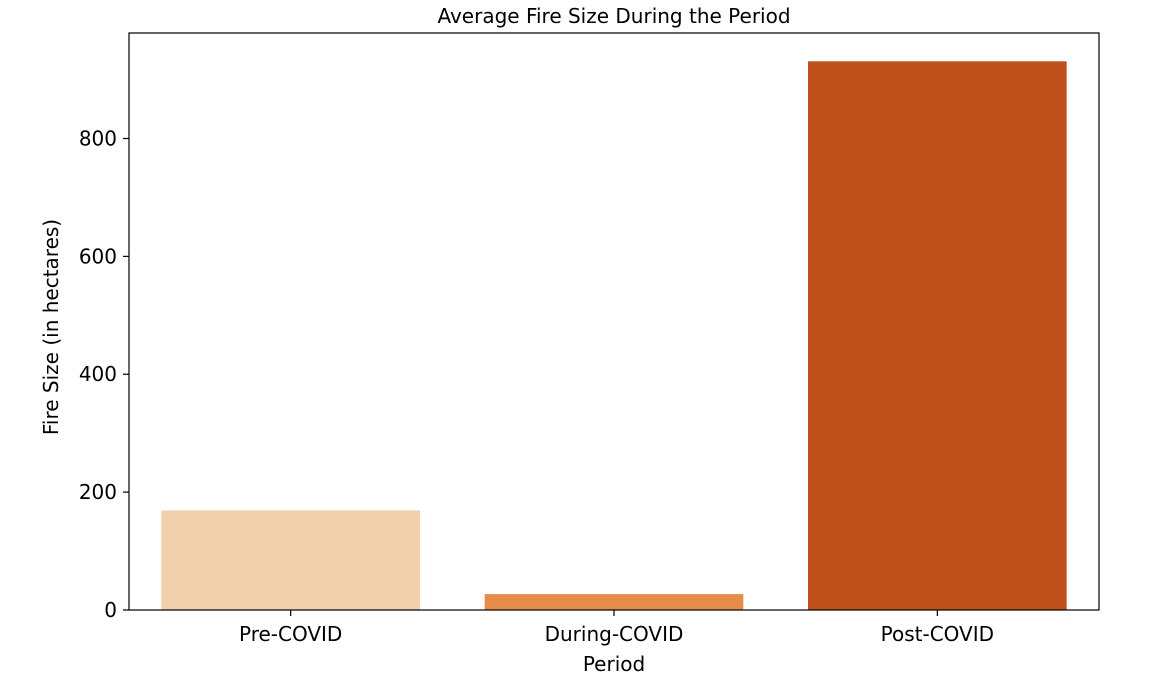 The image size is (1160, 682). Describe the element at coordinates (614, 634) in the screenshot. I see `x-tick-label: During-COVID` at that location.